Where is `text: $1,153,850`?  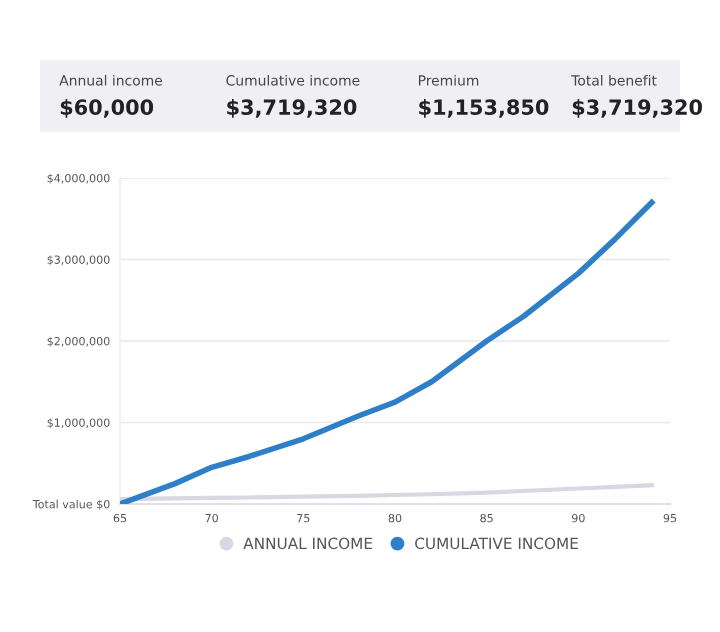
text: $1,153,850 is located at coordinates (484, 108).